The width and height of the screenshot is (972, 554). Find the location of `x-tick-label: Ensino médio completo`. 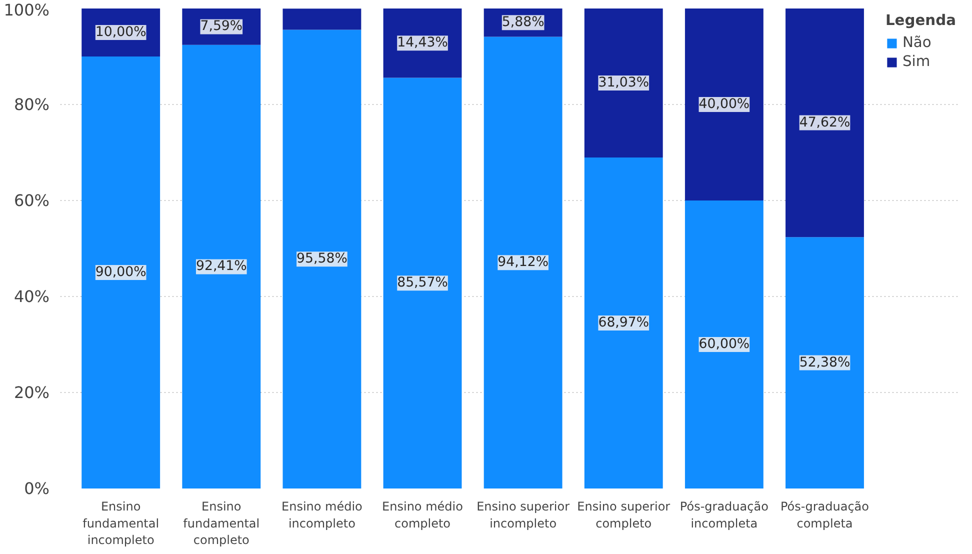

x-tick-label: Ensino médio completo is located at coordinates (422, 515).